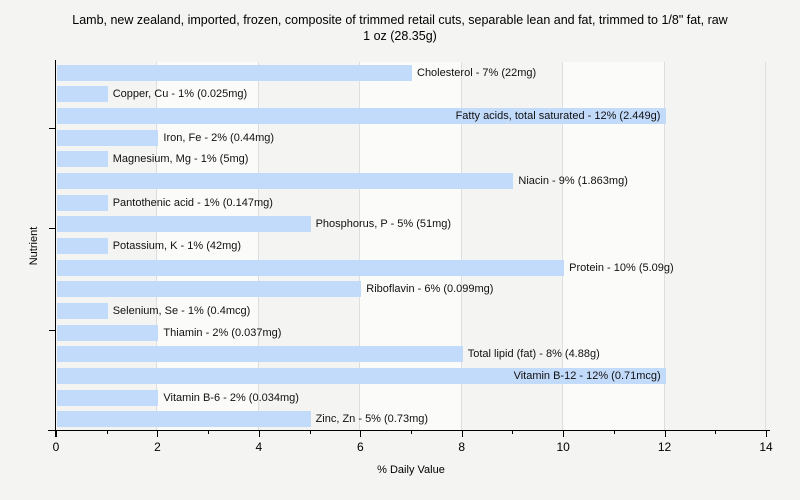 The height and width of the screenshot is (500, 800). I want to click on bar-row: Vitamin B-6 - 2% (0.034mg), so click(408, 397).